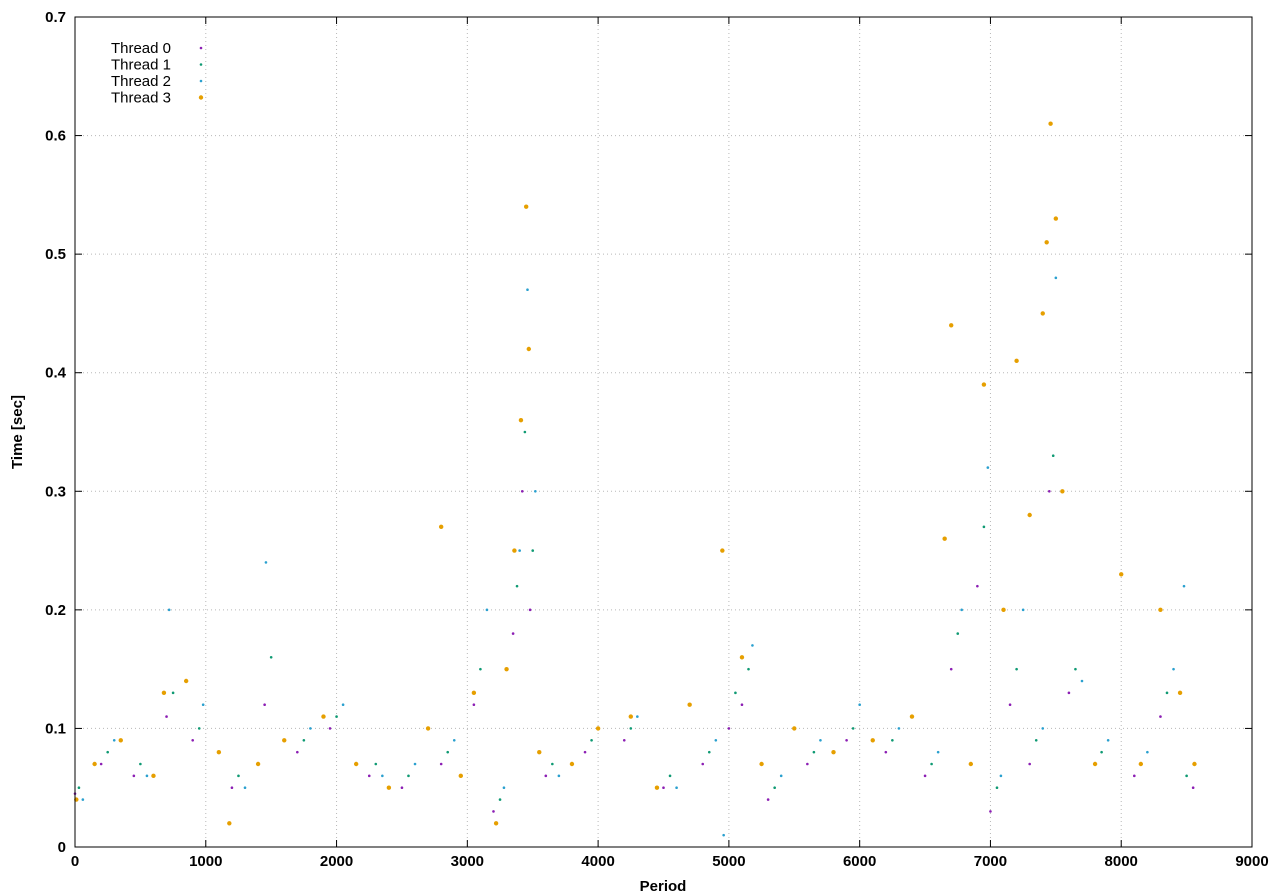 The image size is (1280, 896). What do you see at coordinates (55, 136) in the screenshot?
I see `y-tick-label: 0.6` at bounding box center [55, 136].